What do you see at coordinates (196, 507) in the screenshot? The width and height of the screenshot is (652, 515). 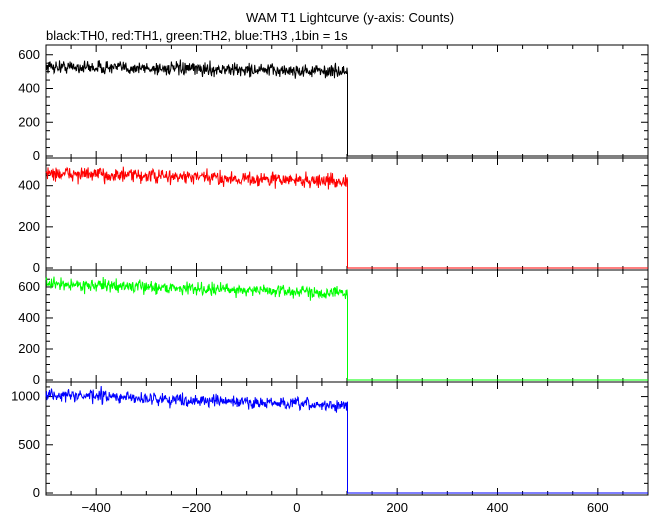 I see `x-tick-label: −200` at bounding box center [196, 507].